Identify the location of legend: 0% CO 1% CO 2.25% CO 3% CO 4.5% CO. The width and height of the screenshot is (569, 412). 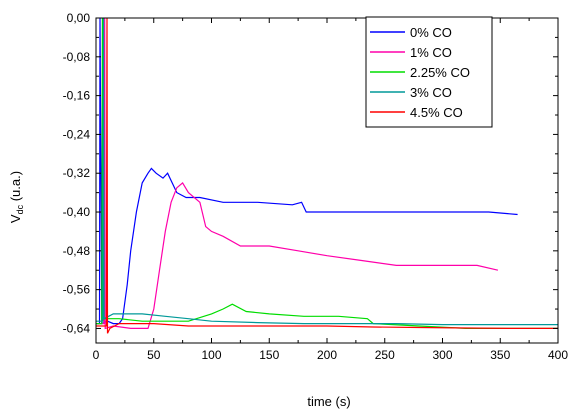
(429, 72).